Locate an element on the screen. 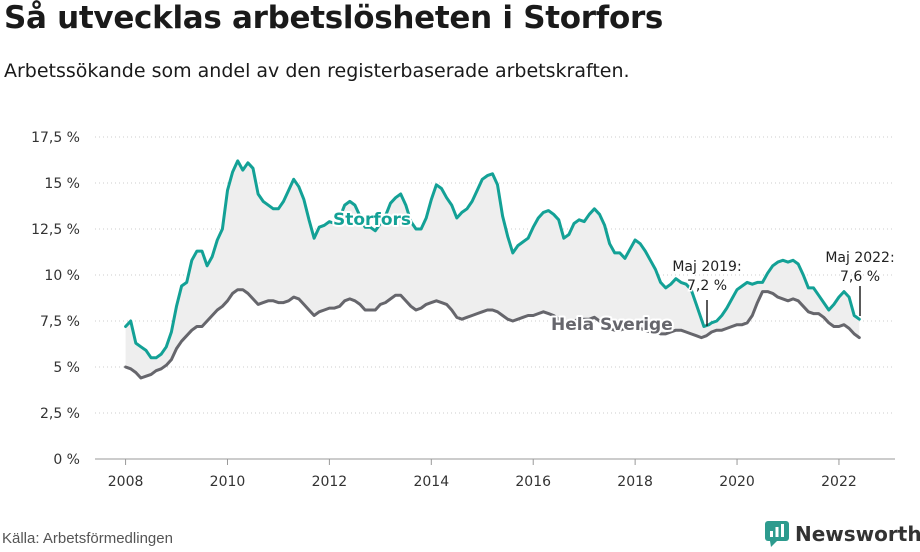  chart-logo-icon is located at coordinates (777, 534).